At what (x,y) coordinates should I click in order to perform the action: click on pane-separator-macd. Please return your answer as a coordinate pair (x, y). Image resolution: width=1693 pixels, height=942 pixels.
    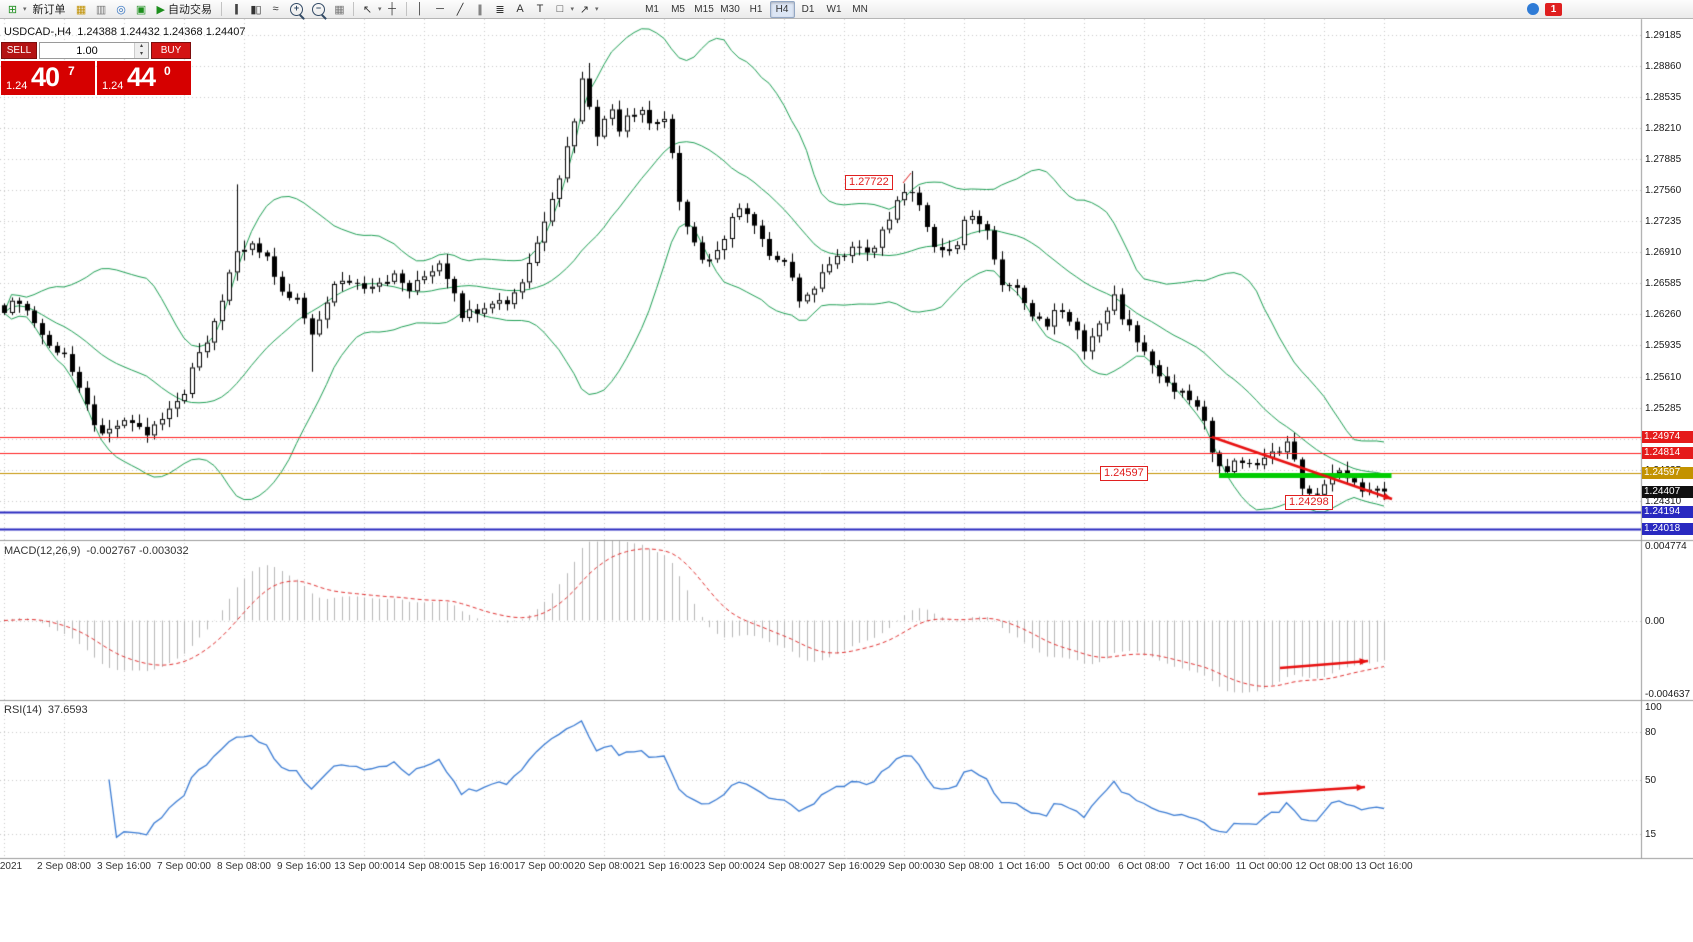
    Looking at the image, I should click on (846, 540).